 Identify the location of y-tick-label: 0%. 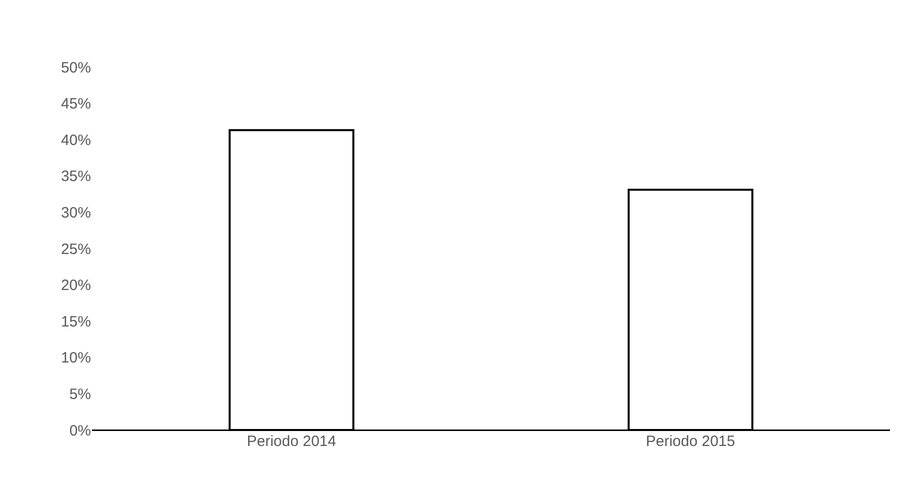
(80, 431).